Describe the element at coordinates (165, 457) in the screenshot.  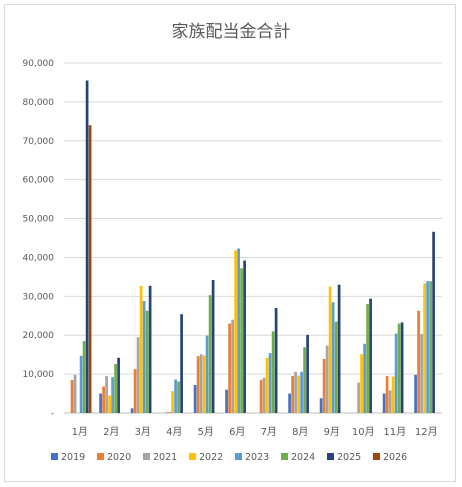
I see `legend-entry: 2021` at that location.